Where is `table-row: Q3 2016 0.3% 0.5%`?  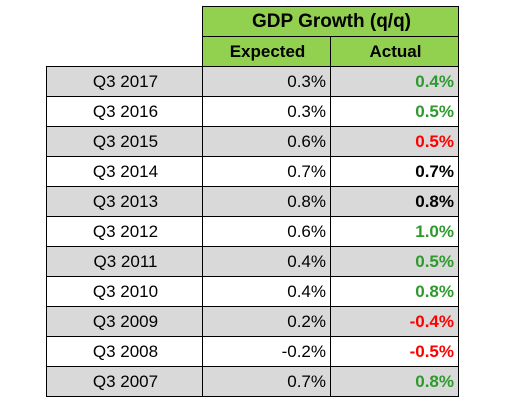 table-row: Q3 2016 0.3% 0.5% is located at coordinates (252, 111).